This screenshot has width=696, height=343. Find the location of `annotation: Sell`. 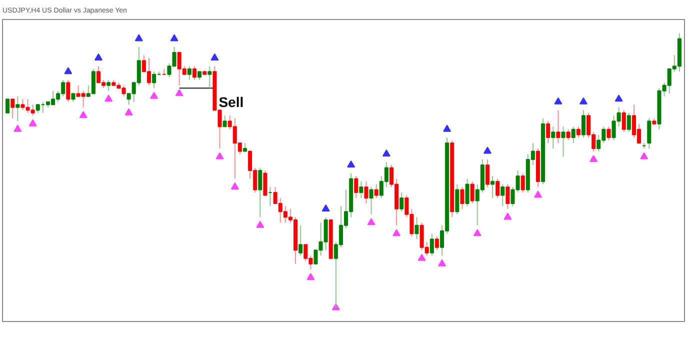

annotation: Sell is located at coordinates (231, 102).